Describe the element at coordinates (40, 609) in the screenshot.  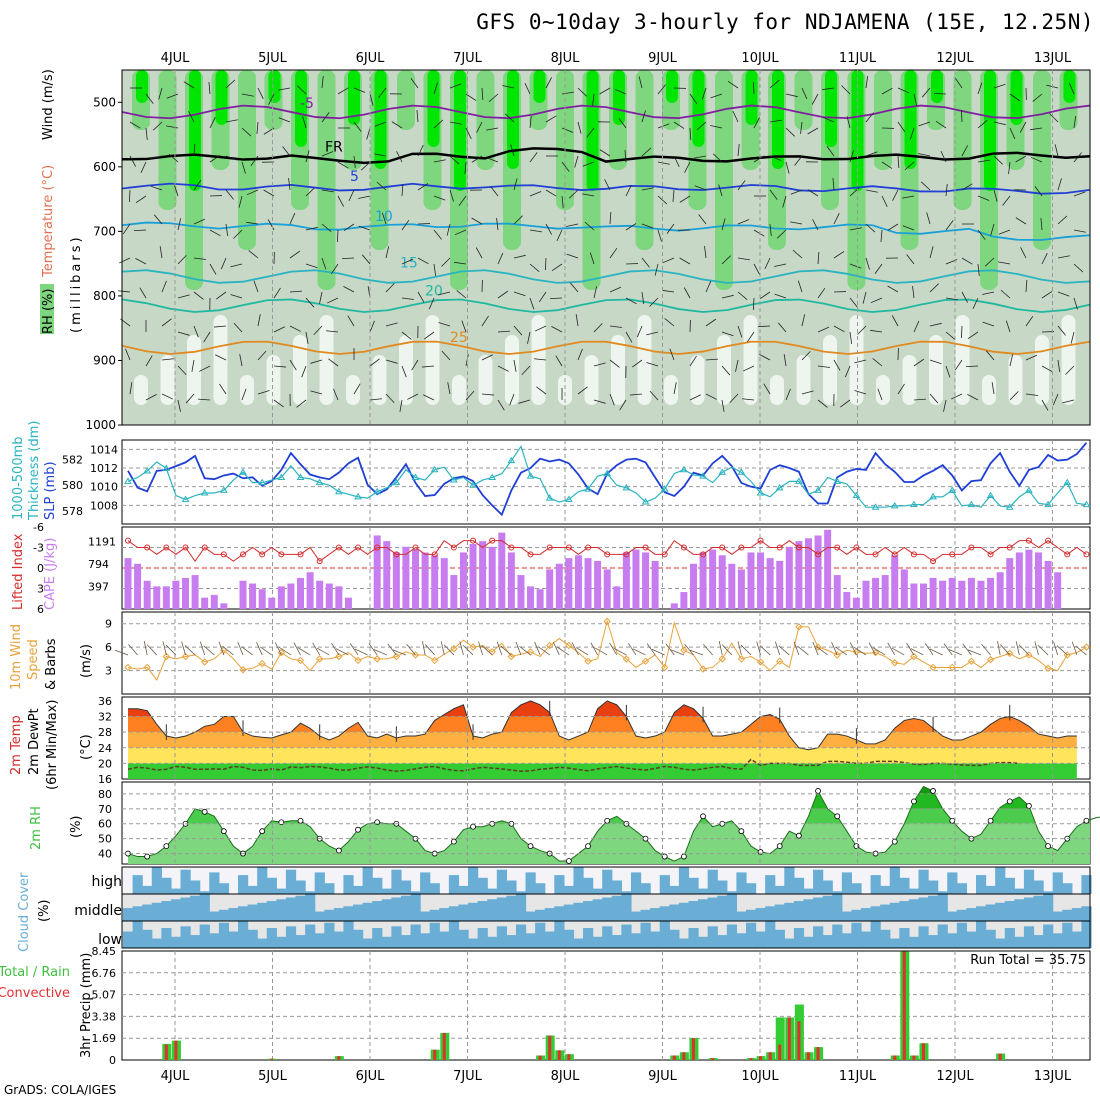
I see `li-tick: 6` at that location.